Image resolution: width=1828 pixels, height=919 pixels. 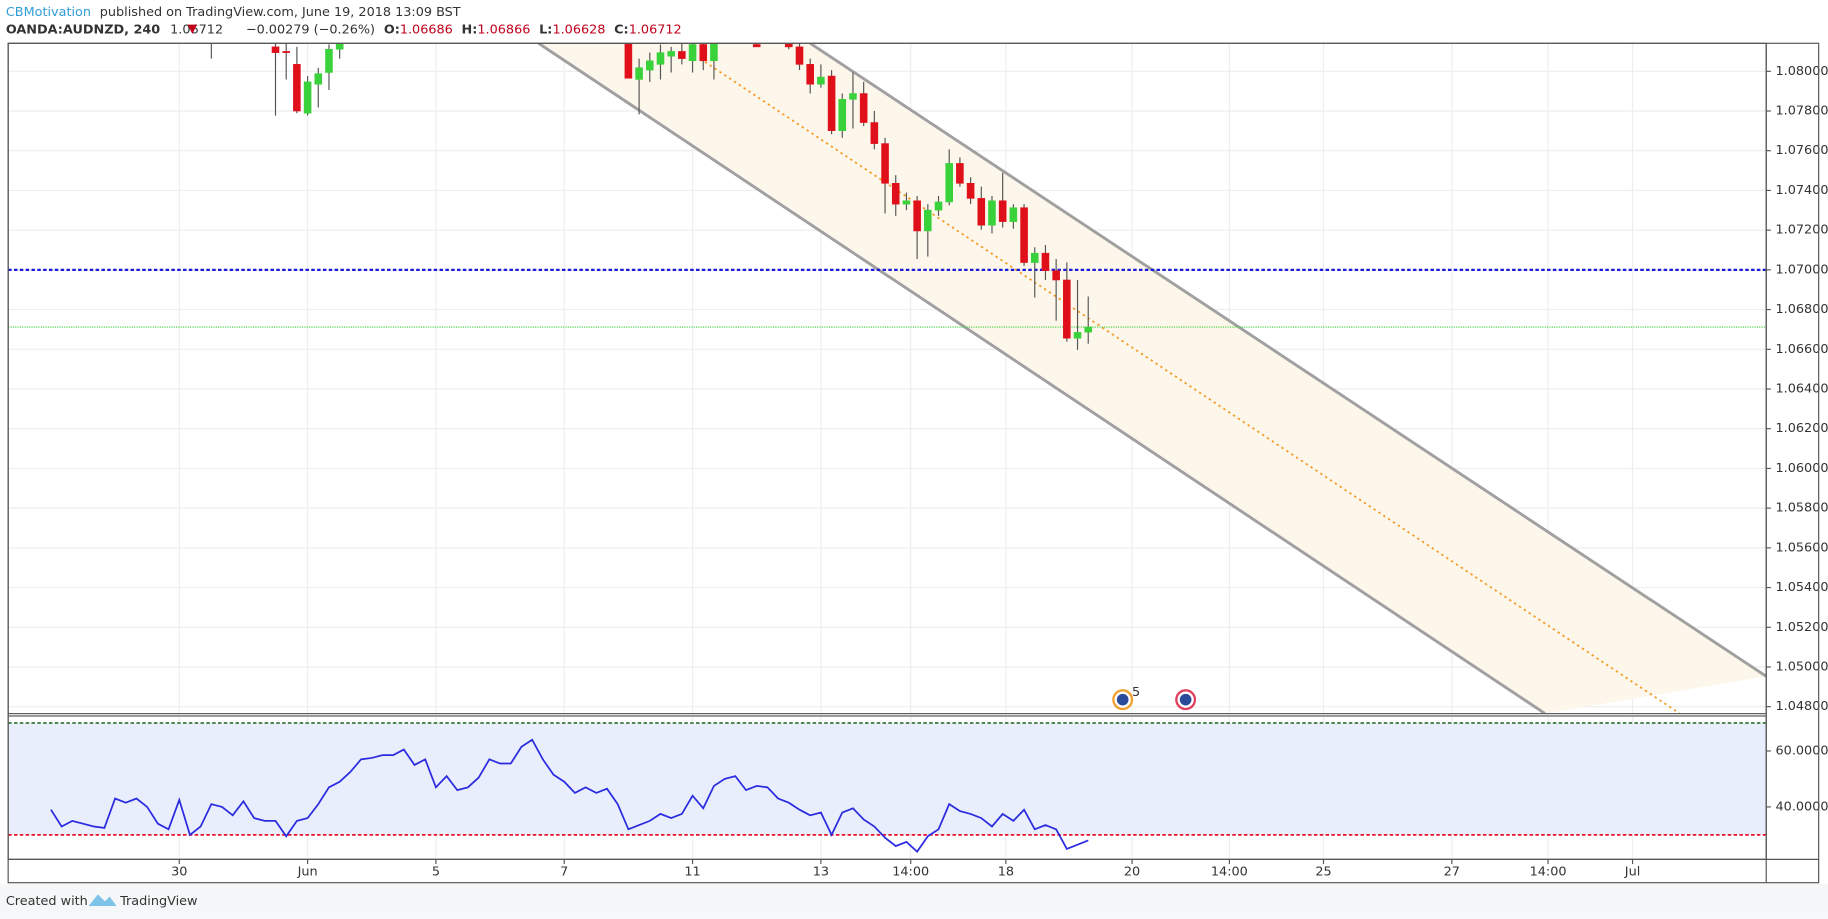 I want to click on y-tick-label: 1.05200, so click(x=1802, y=627).